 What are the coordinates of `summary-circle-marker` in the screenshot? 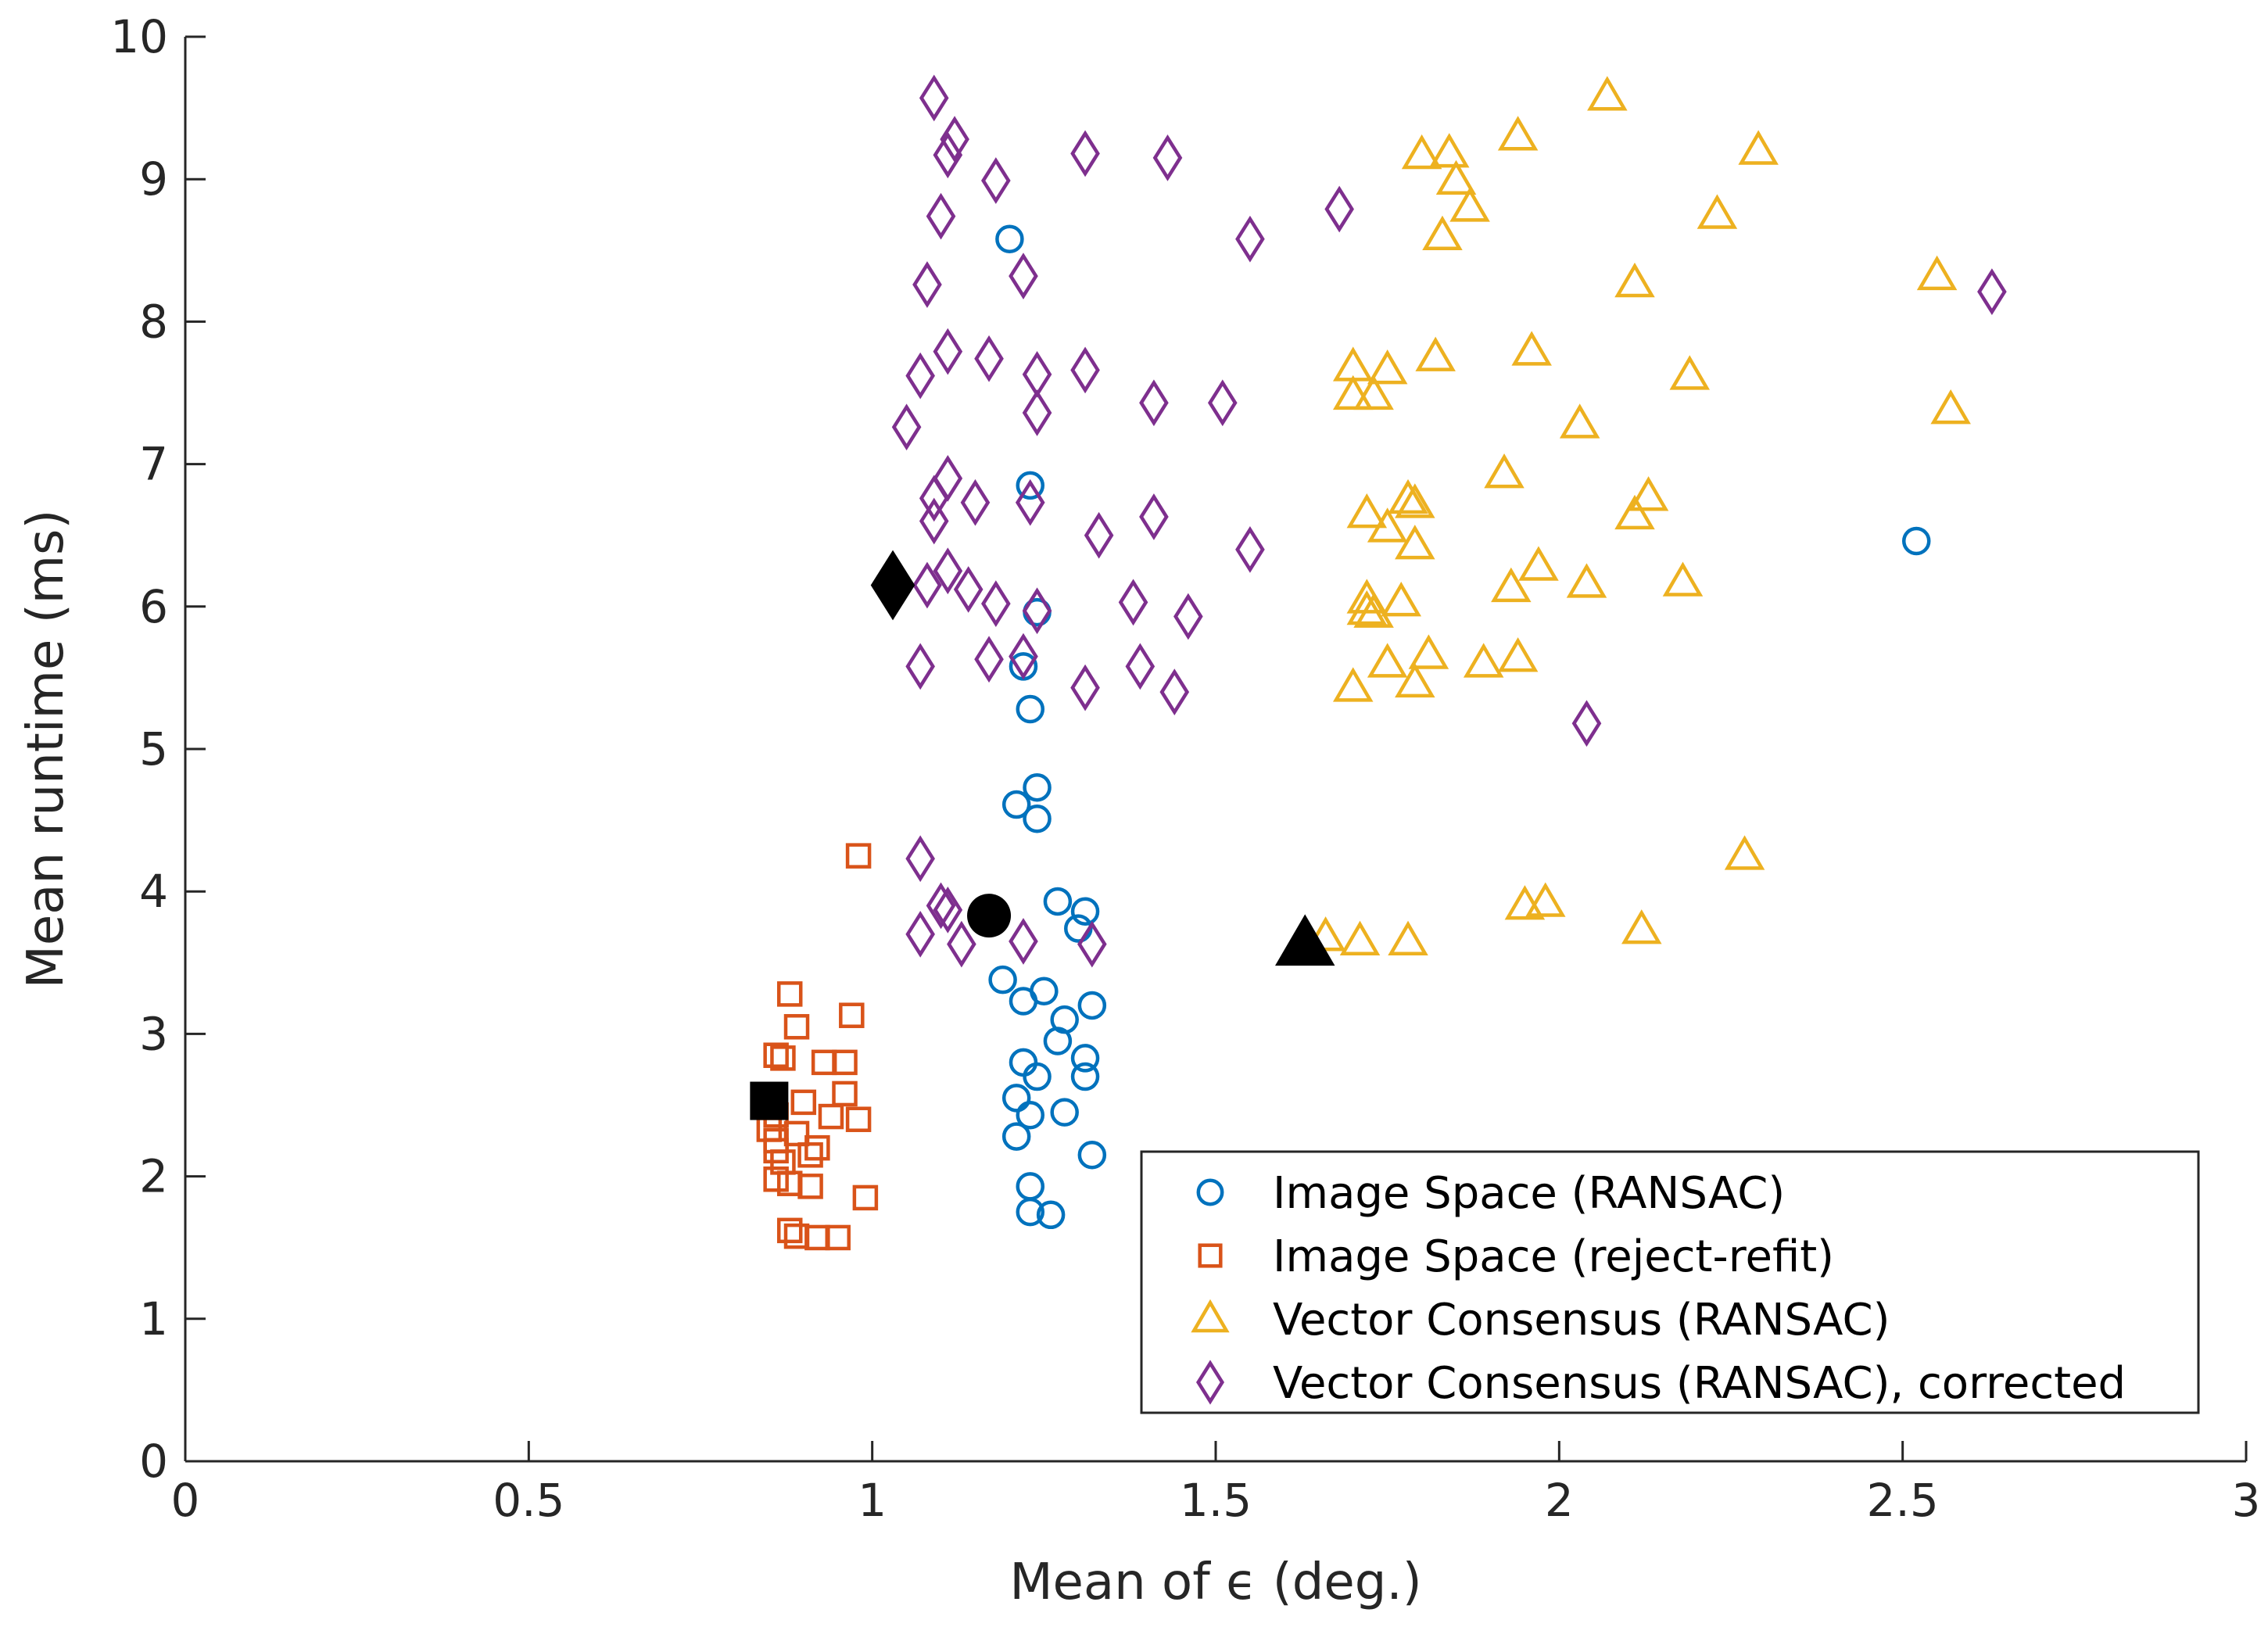 It's located at (990, 916).